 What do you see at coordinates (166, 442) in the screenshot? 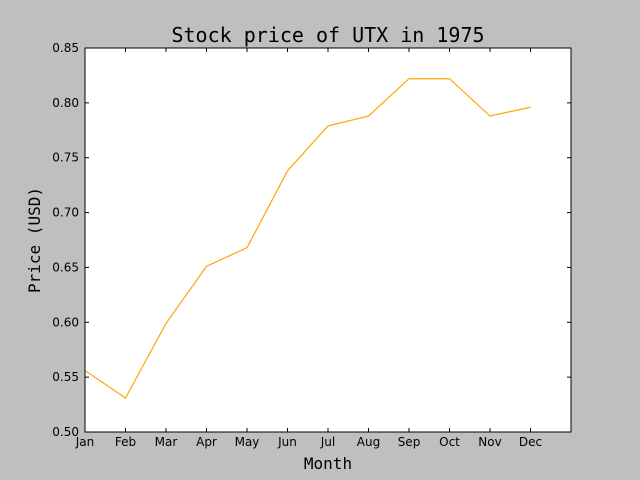
I see `x-tick-label: Mar` at bounding box center [166, 442].